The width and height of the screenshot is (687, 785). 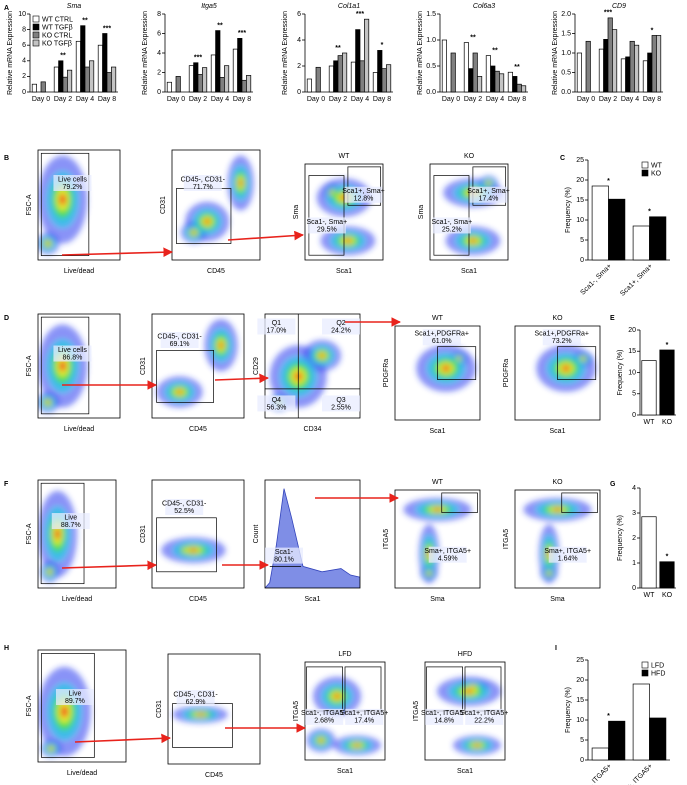 I want to click on gate-name: Q3, so click(x=340, y=400).